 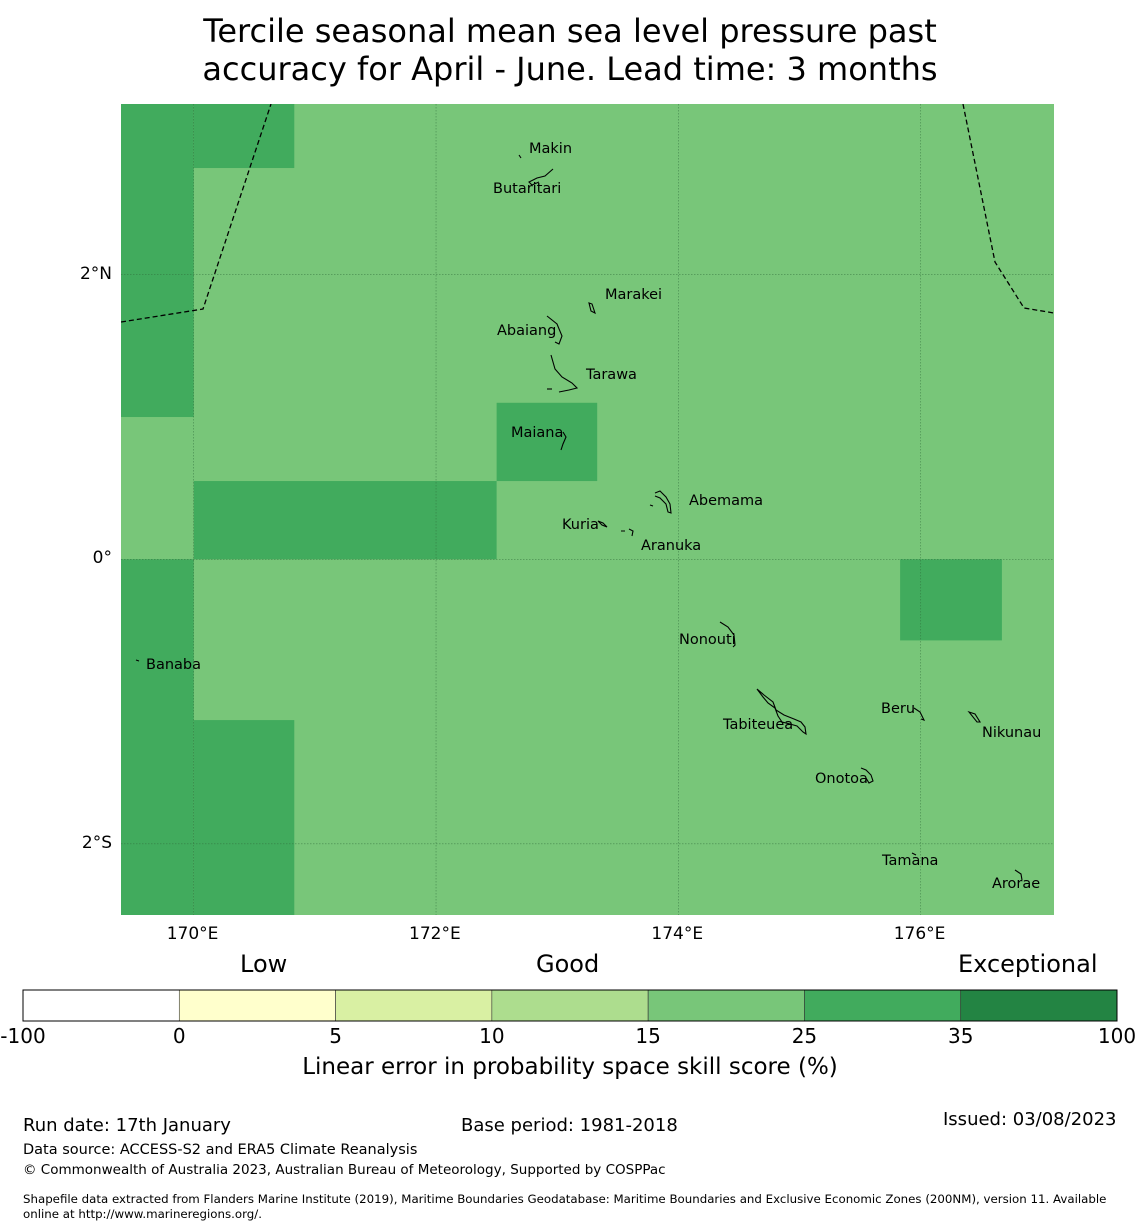 What do you see at coordinates (527, 189) in the screenshot?
I see `island-label: Butaritari` at bounding box center [527, 189].